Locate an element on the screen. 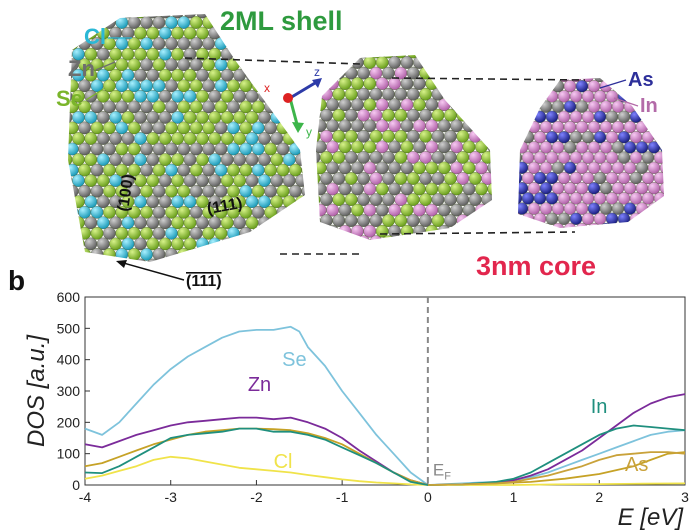 The height and width of the screenshot is (532, 695). fermi-label: EF is located at coordinates (442, 472).